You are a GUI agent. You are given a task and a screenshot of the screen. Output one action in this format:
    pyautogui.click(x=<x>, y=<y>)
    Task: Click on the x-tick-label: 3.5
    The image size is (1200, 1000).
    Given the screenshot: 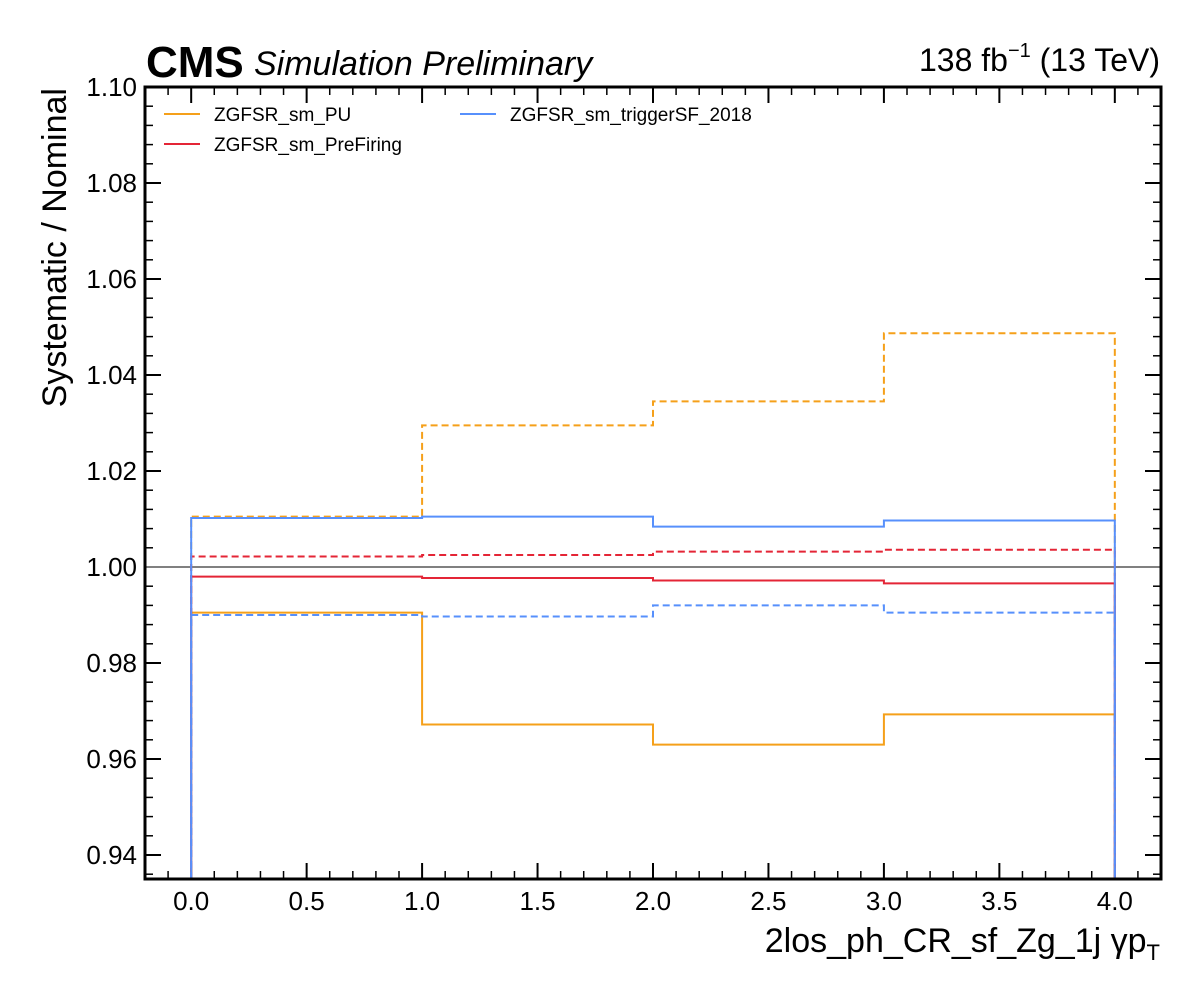 What is the action you would take?
    pyautogui.click(x=999, y=901)
    